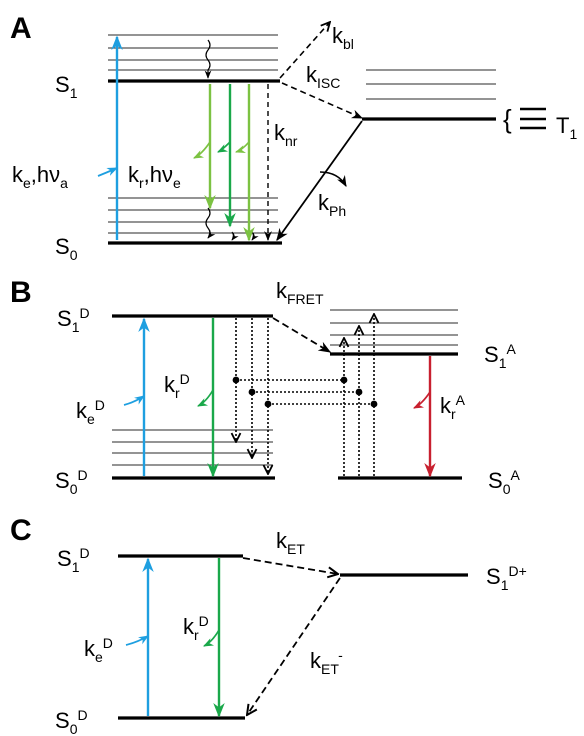 Image resolution: width=584 pixels, height=736 pixels. Describe the element at coordinates (566, 127) in the screenshot. I see `t1-label: T1` at that location.